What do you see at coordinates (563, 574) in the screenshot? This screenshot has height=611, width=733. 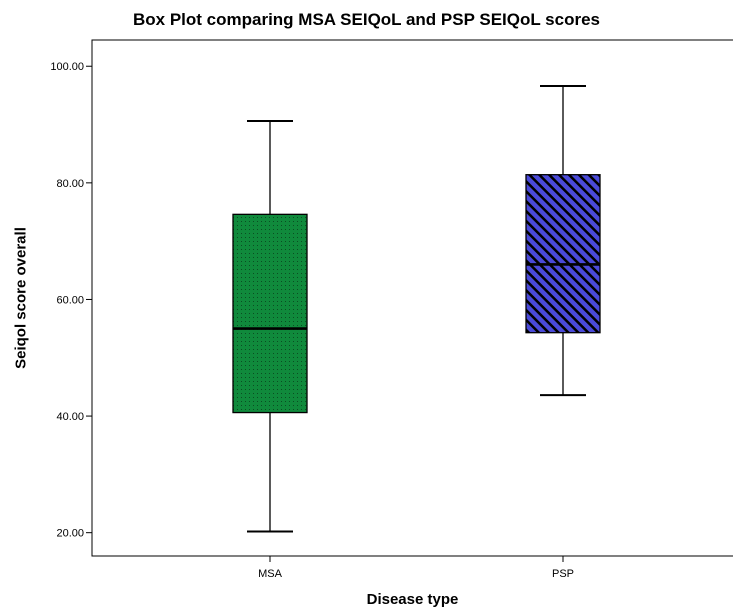 I see `x-tick-label: PSP` at bounding box center [563, 574].